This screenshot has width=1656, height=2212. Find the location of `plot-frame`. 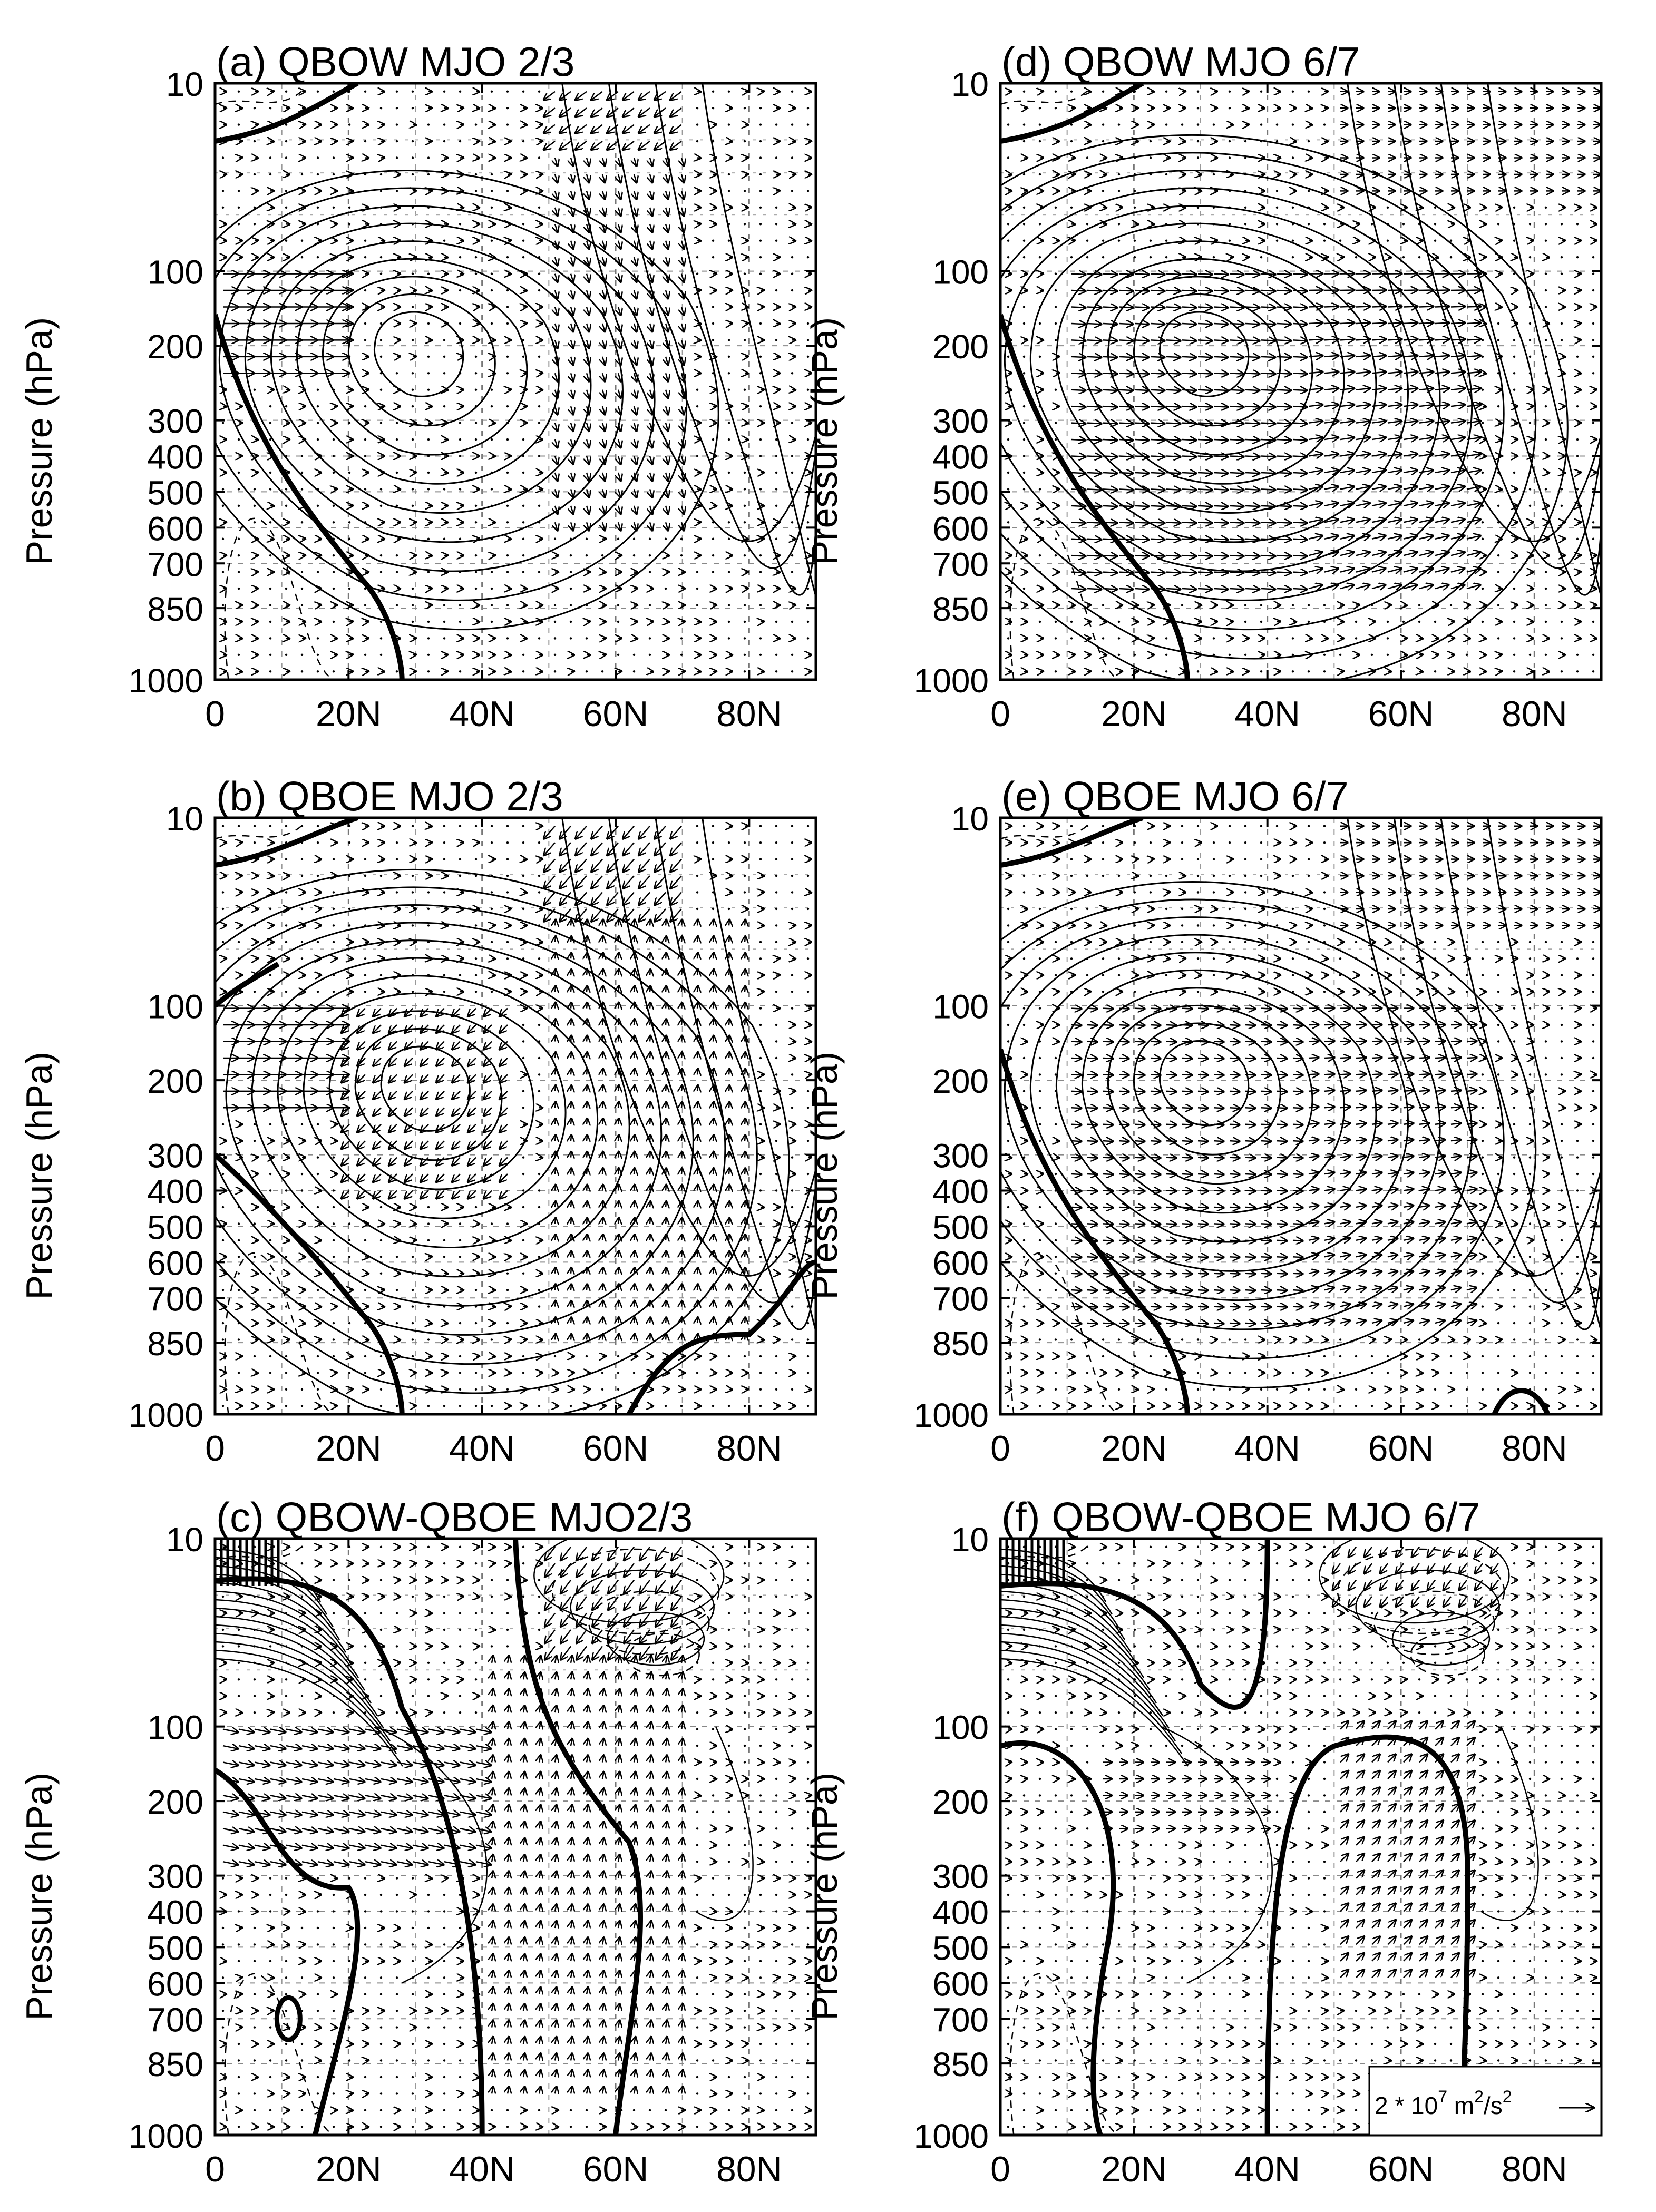

plot-frame is located at coordinates (1301, 381).